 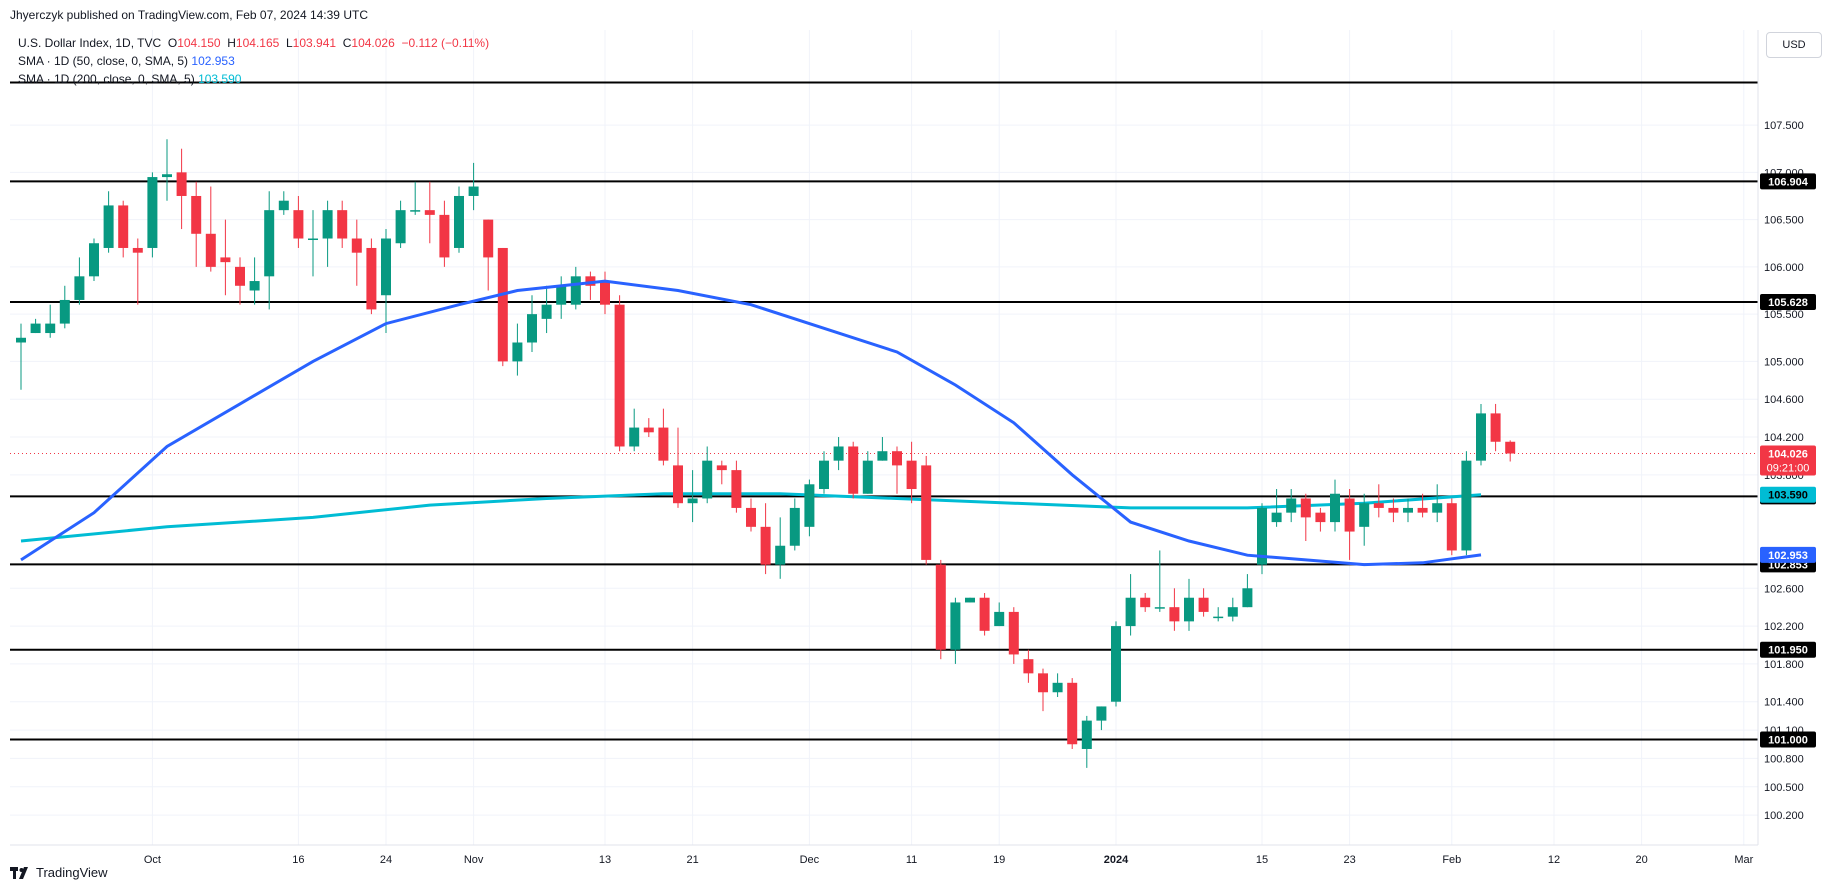 I want to click on sma200-price-tag-bg, so click(x=1788, y=494).